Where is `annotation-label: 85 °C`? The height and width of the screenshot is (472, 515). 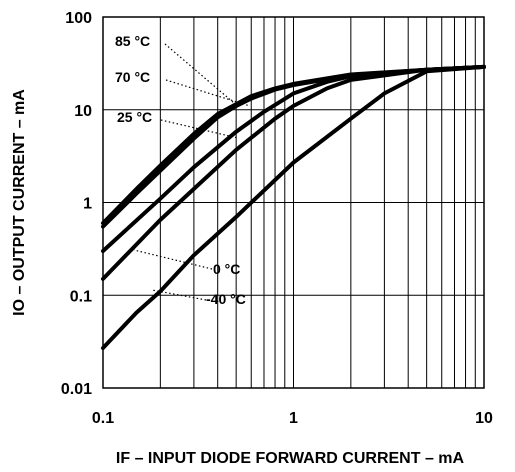
annotation-label: 85 °C is located at coordinates (132, 41).